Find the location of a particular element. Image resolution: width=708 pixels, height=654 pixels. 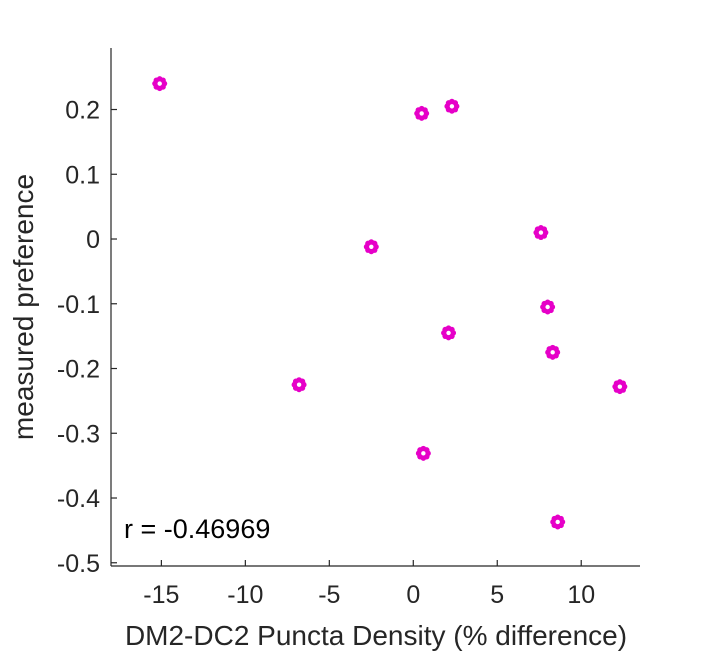

y-tick-label: 0.2 is located at coordinates (82, 111).